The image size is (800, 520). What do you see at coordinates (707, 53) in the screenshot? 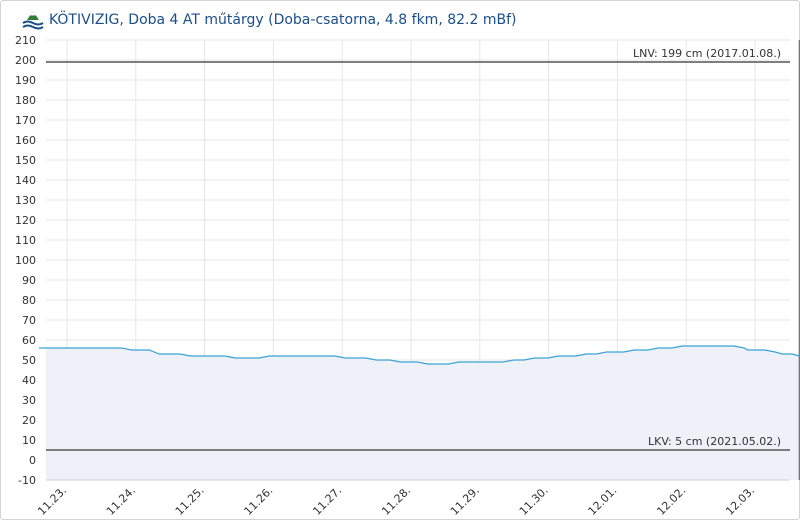
I see `lnv-reference-label: LNV: 199 cm (2017.01.08.)` at bounding box center [707, 53].